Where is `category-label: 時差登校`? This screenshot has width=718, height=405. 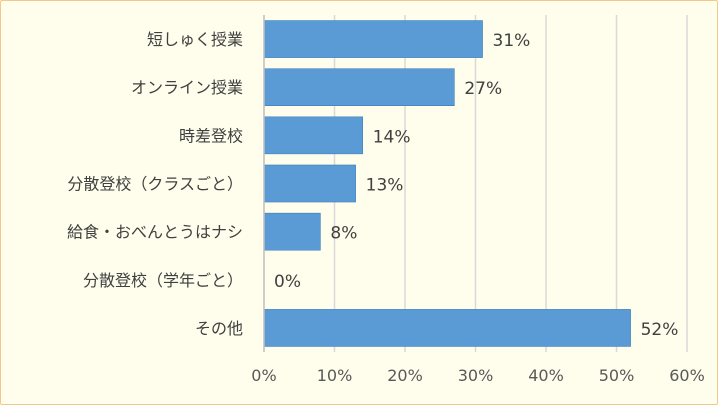
category-label: 時差登校 is located at coordinates (211, 135).